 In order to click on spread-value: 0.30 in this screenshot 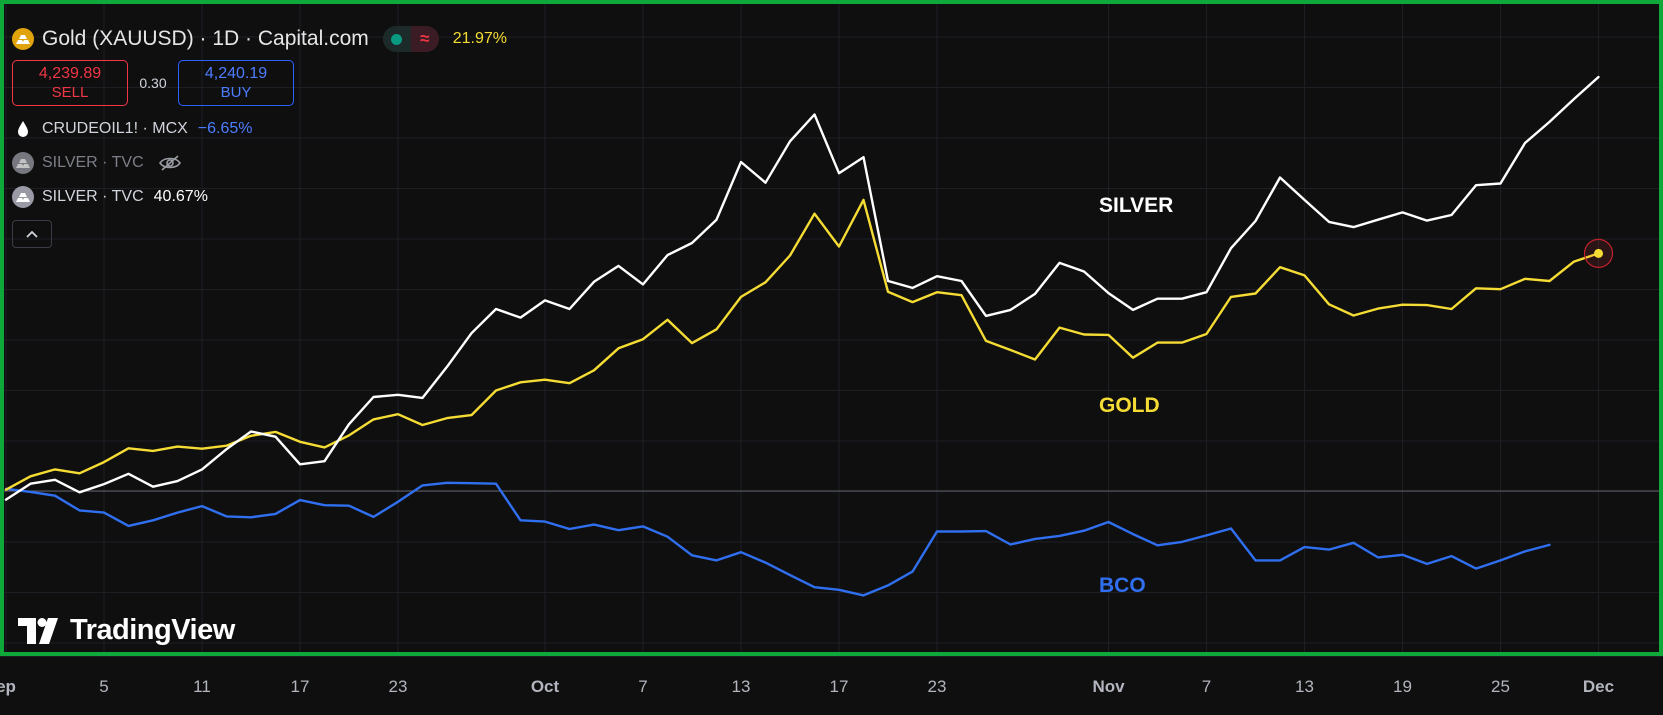, I will do `click(153, 83)`.